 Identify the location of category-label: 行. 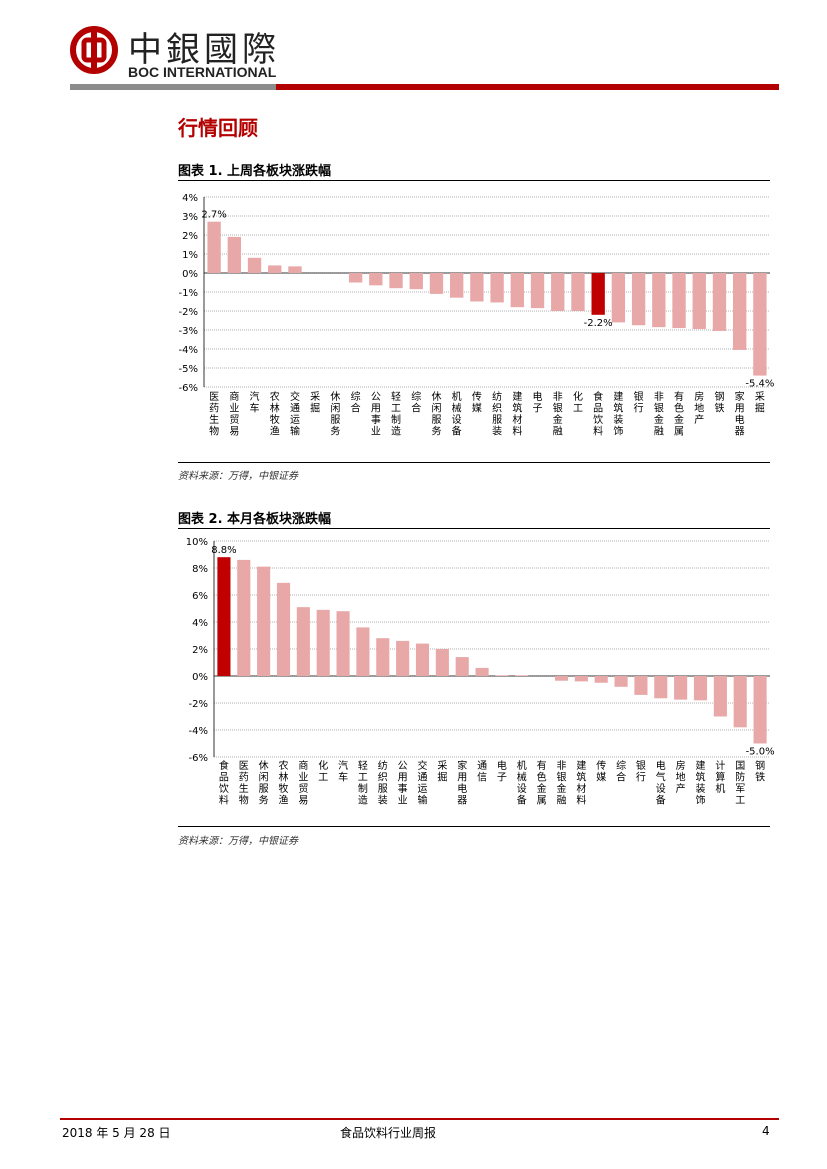
(641, 777).